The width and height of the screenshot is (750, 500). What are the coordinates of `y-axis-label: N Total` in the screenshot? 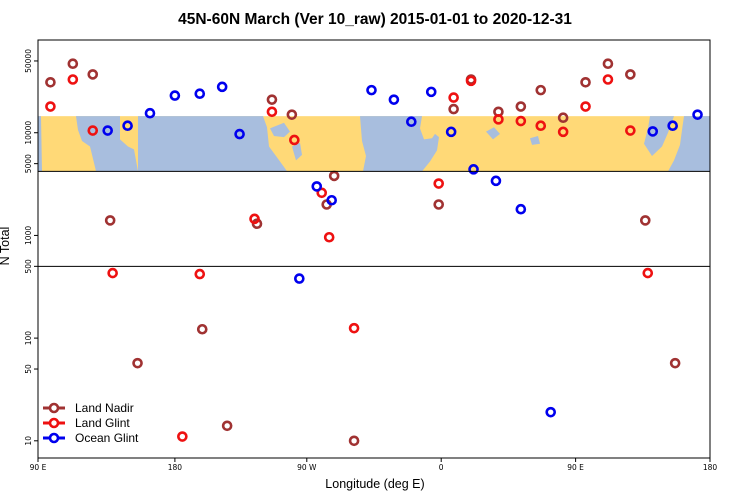 It's located at (6, 246).